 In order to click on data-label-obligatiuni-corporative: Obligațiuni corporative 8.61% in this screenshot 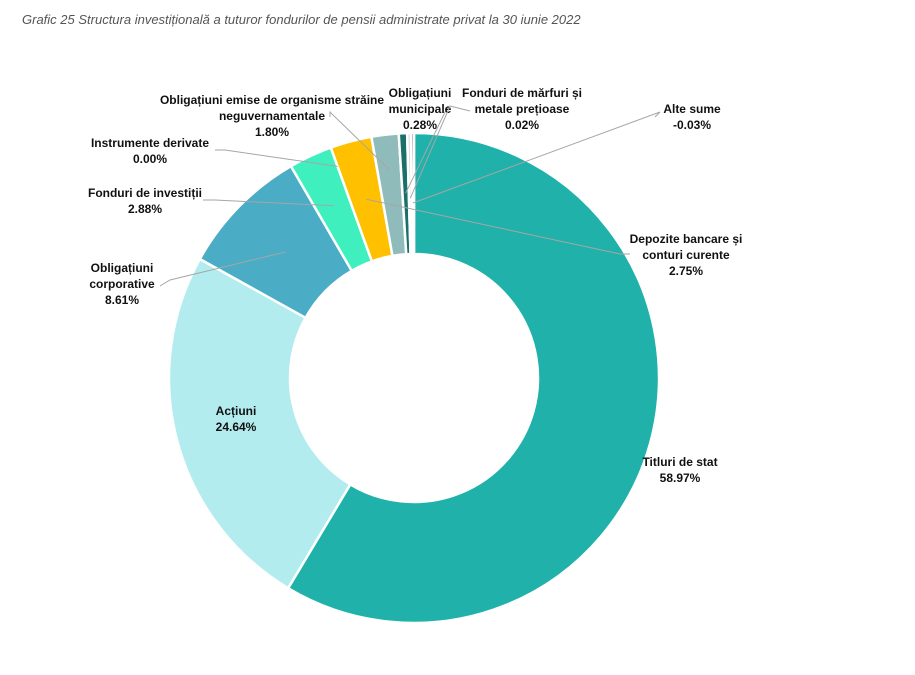, I will do `click(122, 284)`.